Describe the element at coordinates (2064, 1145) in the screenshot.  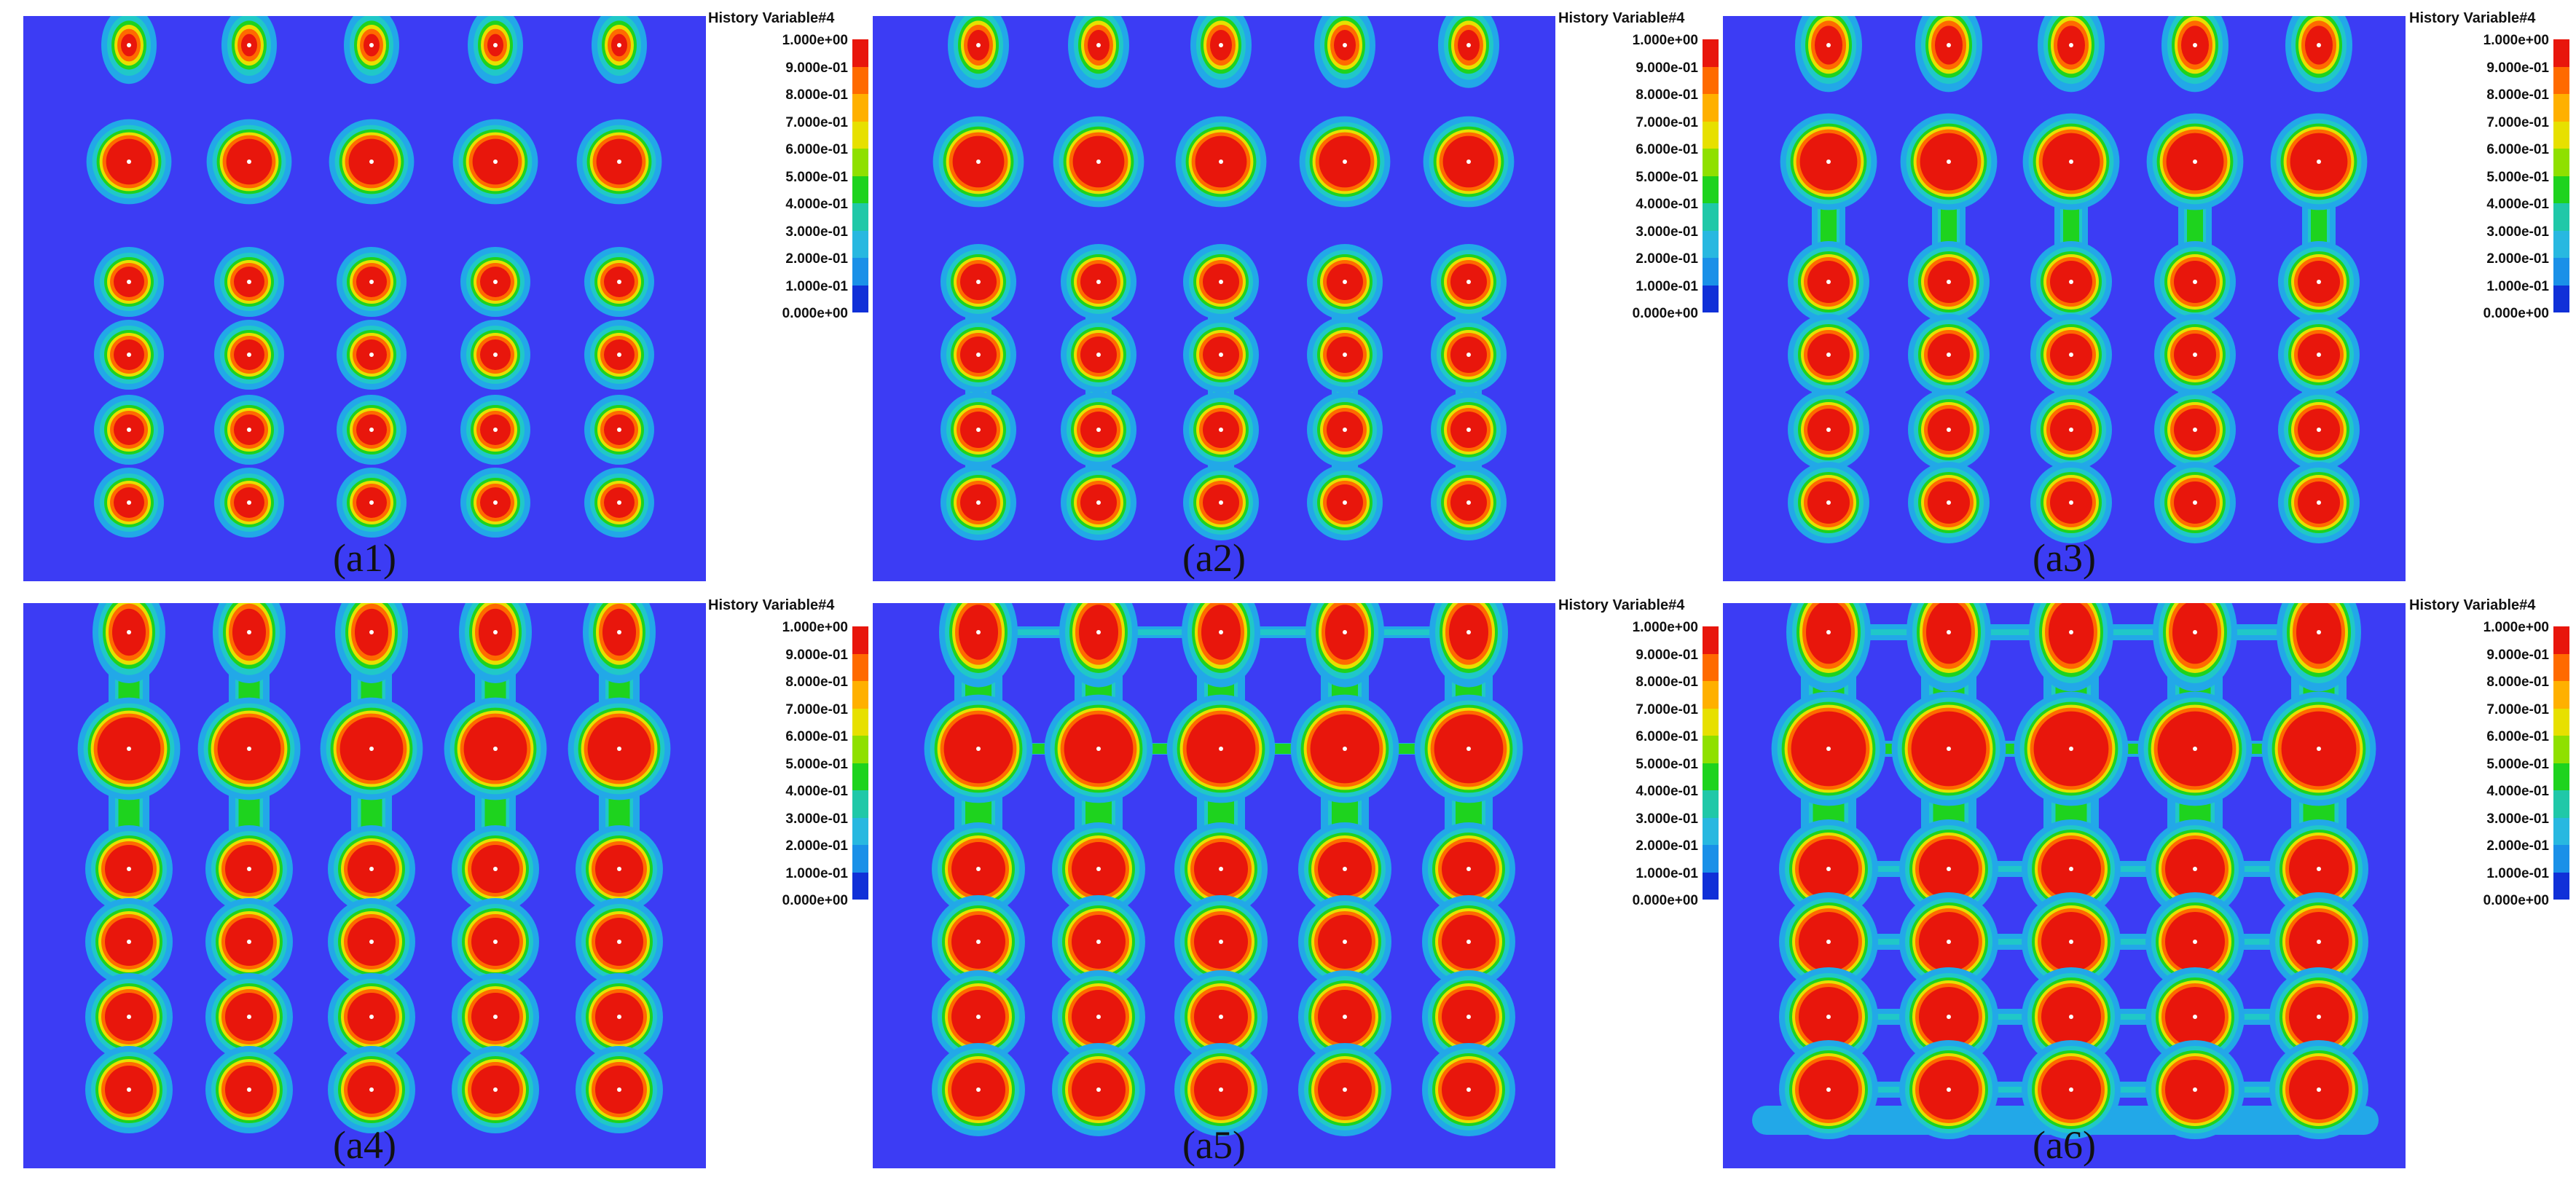
I see `panel-label: (a6)` at that location.